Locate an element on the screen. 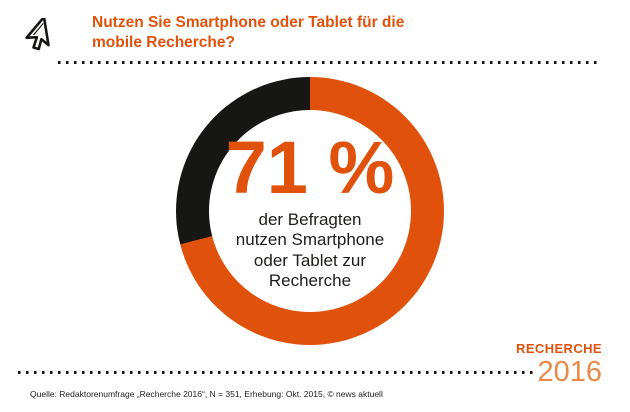  campaign-name: RECHERCHE is located at coordinates (559, 348).